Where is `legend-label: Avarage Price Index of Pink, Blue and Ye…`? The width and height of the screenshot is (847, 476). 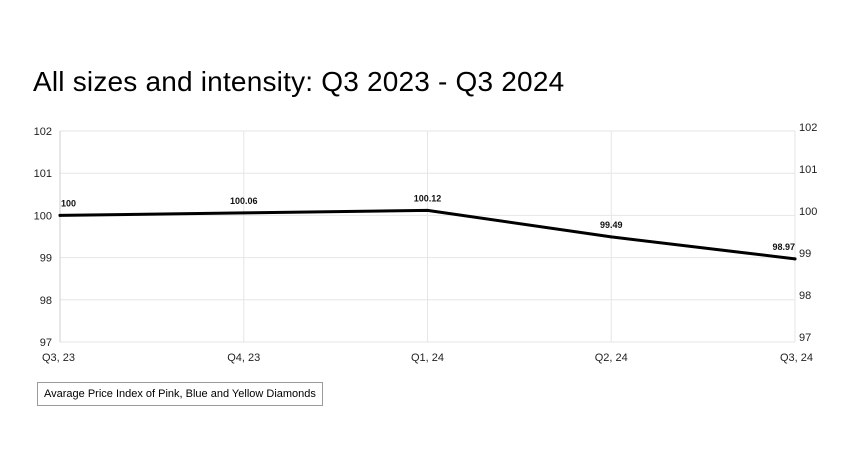 legend-label: Avarage Price Index of Pink, Blue and Ye… is located at coordinates (180, 394).